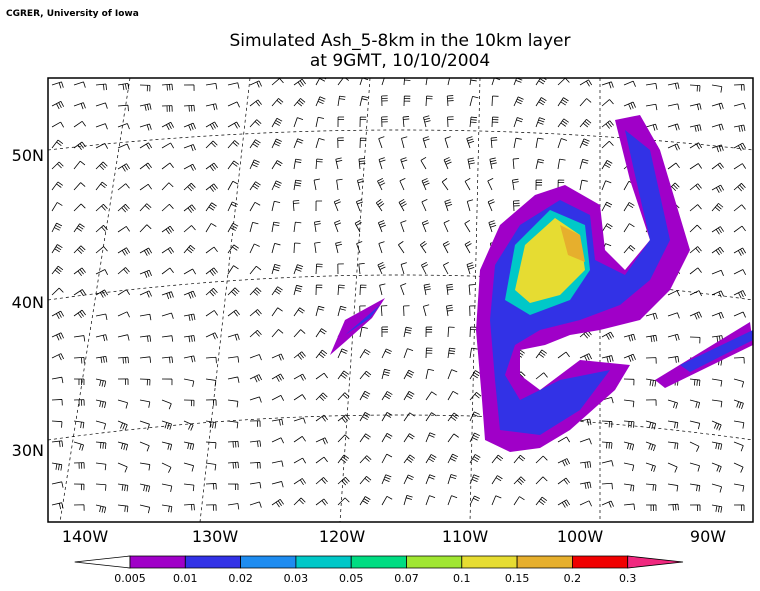 This screenshot has height=591, width=760. Describe the element at coordinates (240, 578) in the screenshot. I see `colorbar-label: 0.02` at that location.